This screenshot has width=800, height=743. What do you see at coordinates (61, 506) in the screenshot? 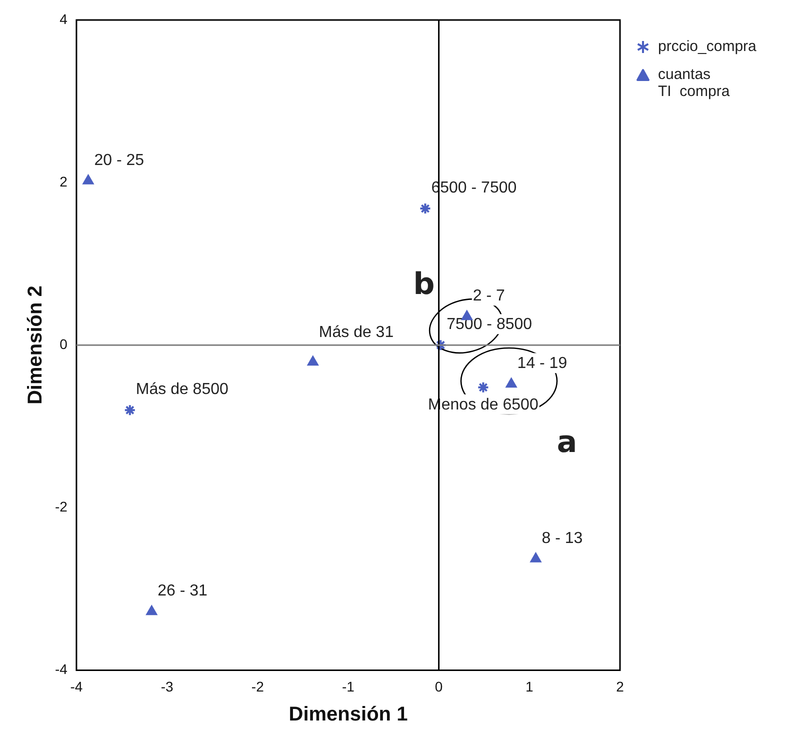
I see `y-tick-label: -2` at bounding box center [61, 506].